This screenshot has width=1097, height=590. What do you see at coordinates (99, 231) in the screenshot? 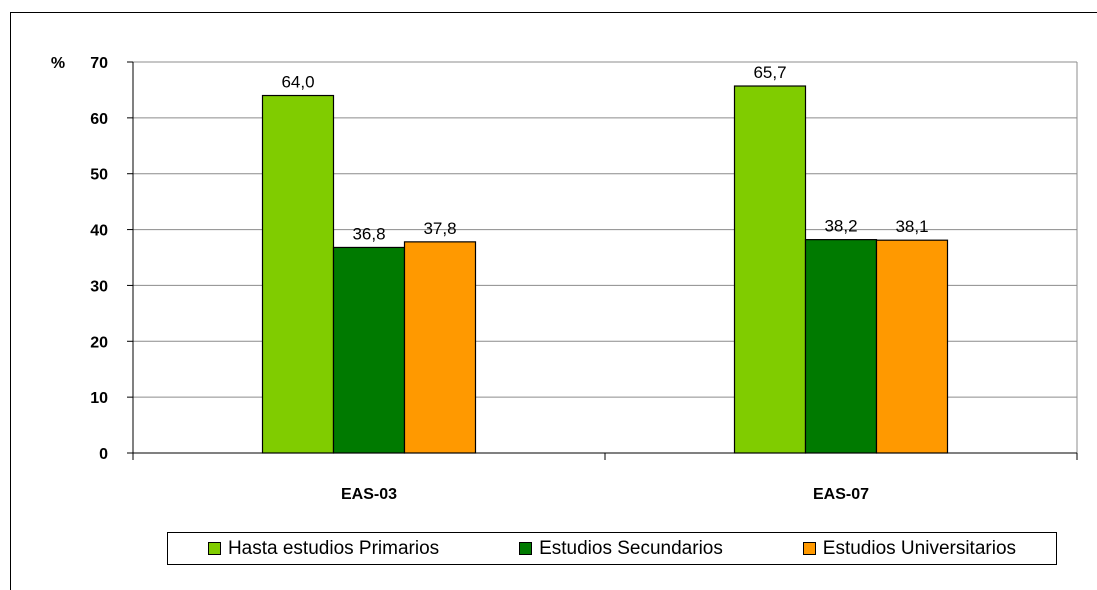
I see `y-tick-label: 40` at bounding box center [99, 231].